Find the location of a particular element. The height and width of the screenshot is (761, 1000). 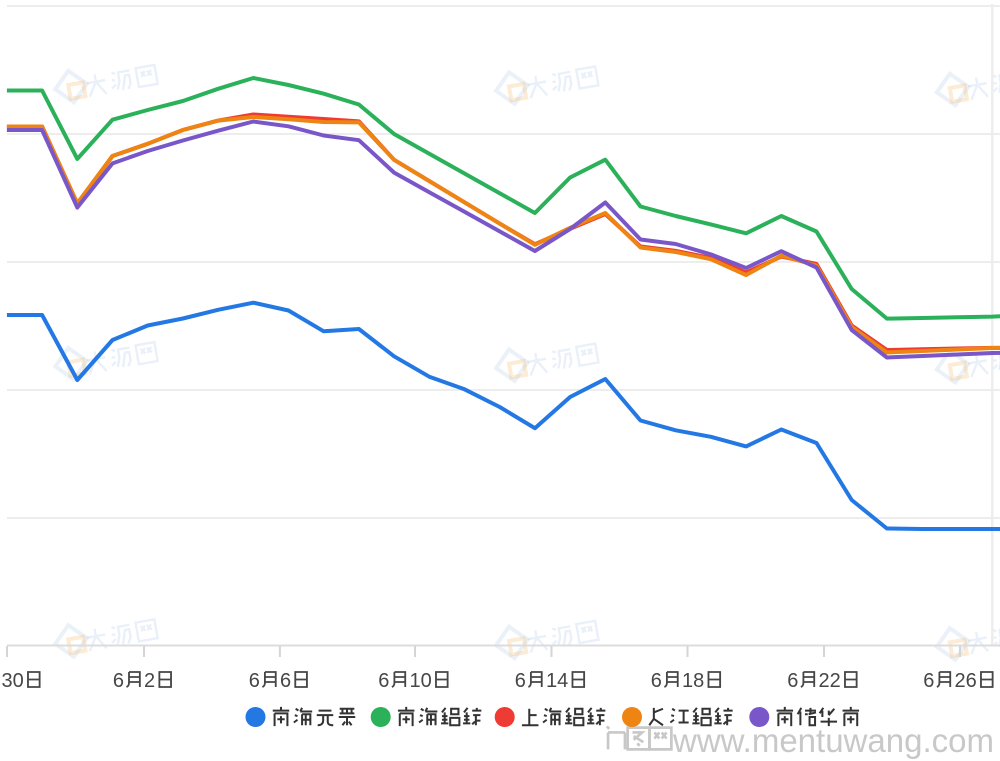

svg-text: 3 is located at coordinates (6, 681).